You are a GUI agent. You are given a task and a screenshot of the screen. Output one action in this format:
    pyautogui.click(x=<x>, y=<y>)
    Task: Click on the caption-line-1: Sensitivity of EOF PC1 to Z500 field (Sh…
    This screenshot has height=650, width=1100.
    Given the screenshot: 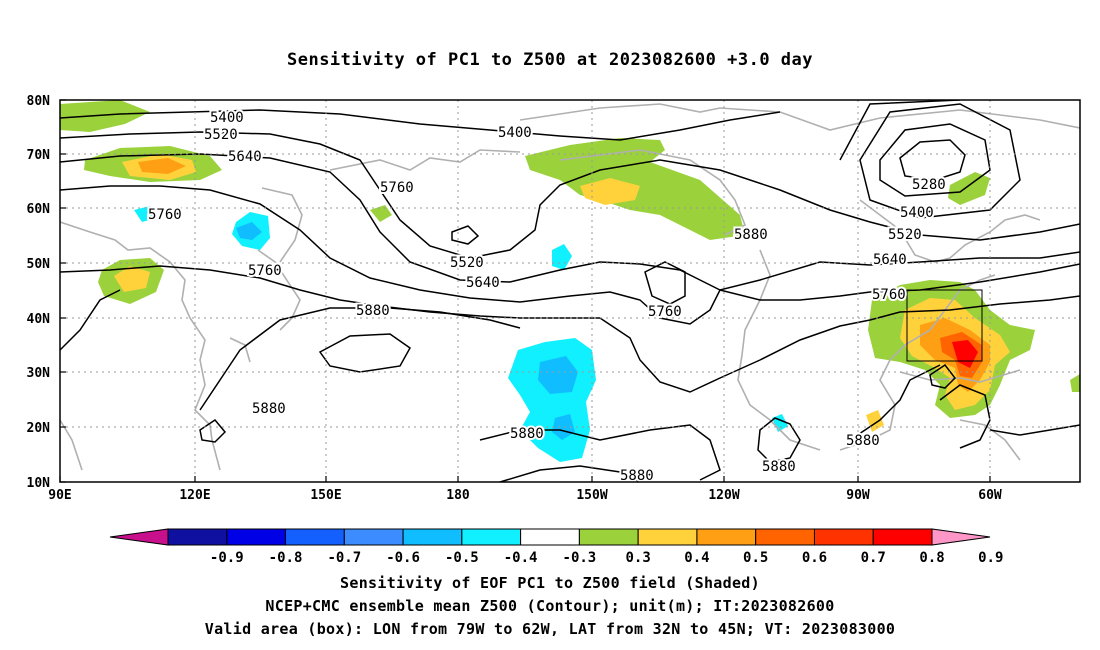 What is the action you would take?
    pyautogui.click(x=550, y=583)
    